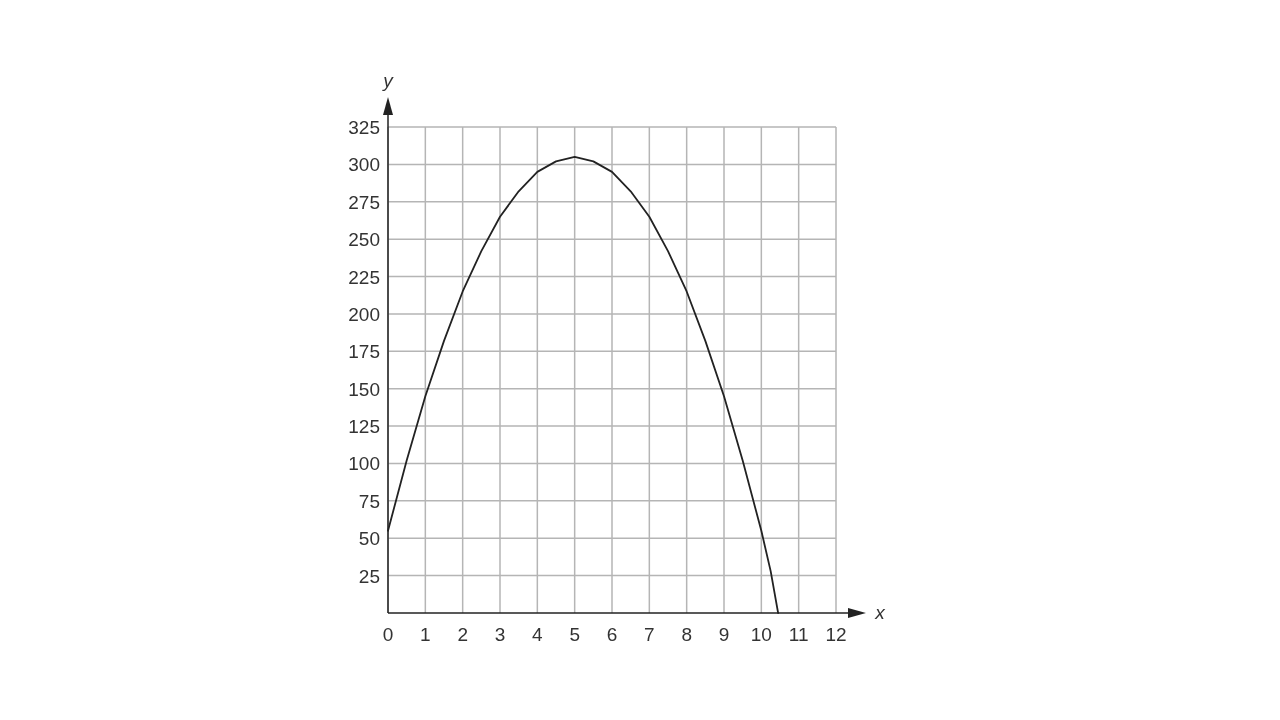 Image resolution: width=1280 pixels, height=720 pixels. Describe the element at coordinates (880, 612) in the screenshot. I see `x-axis-title: x` at that location.